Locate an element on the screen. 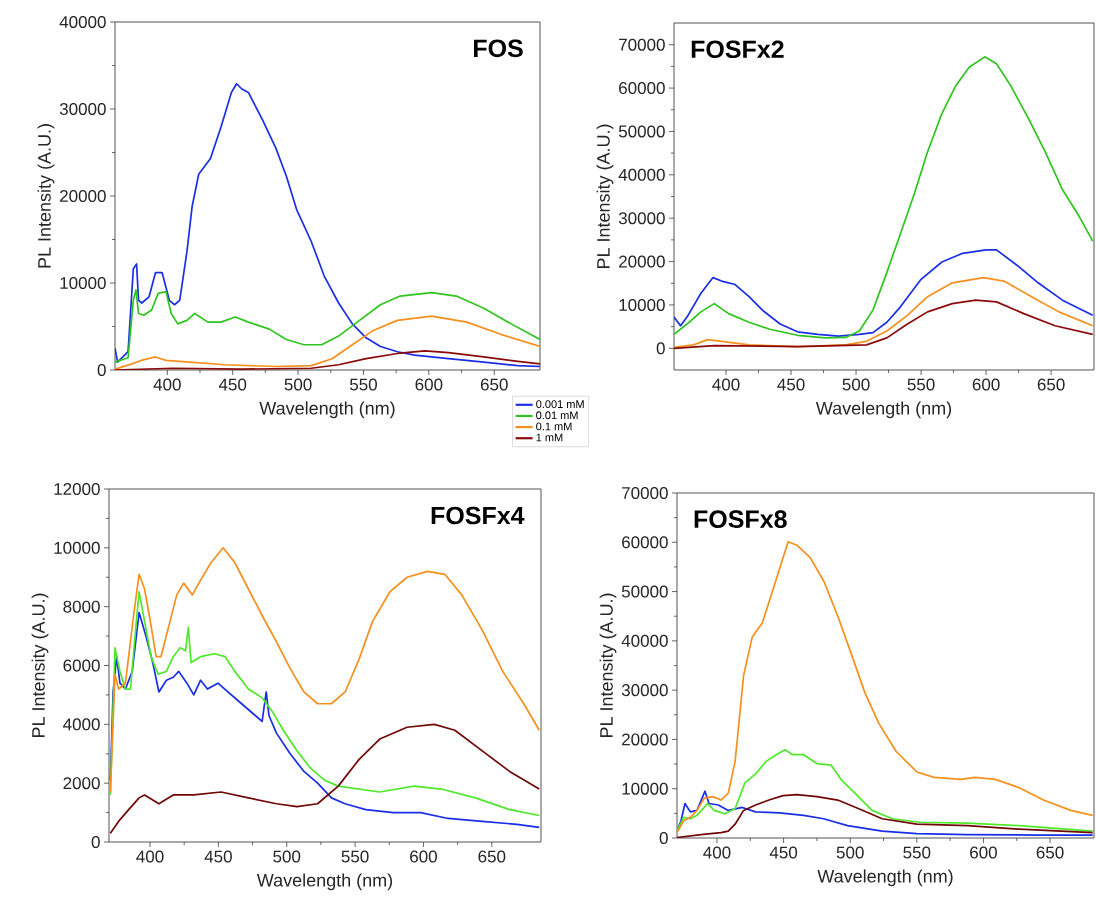 The image size is (1096, 913). y-tick-label: 8000 is located at coordinates (81, 606).